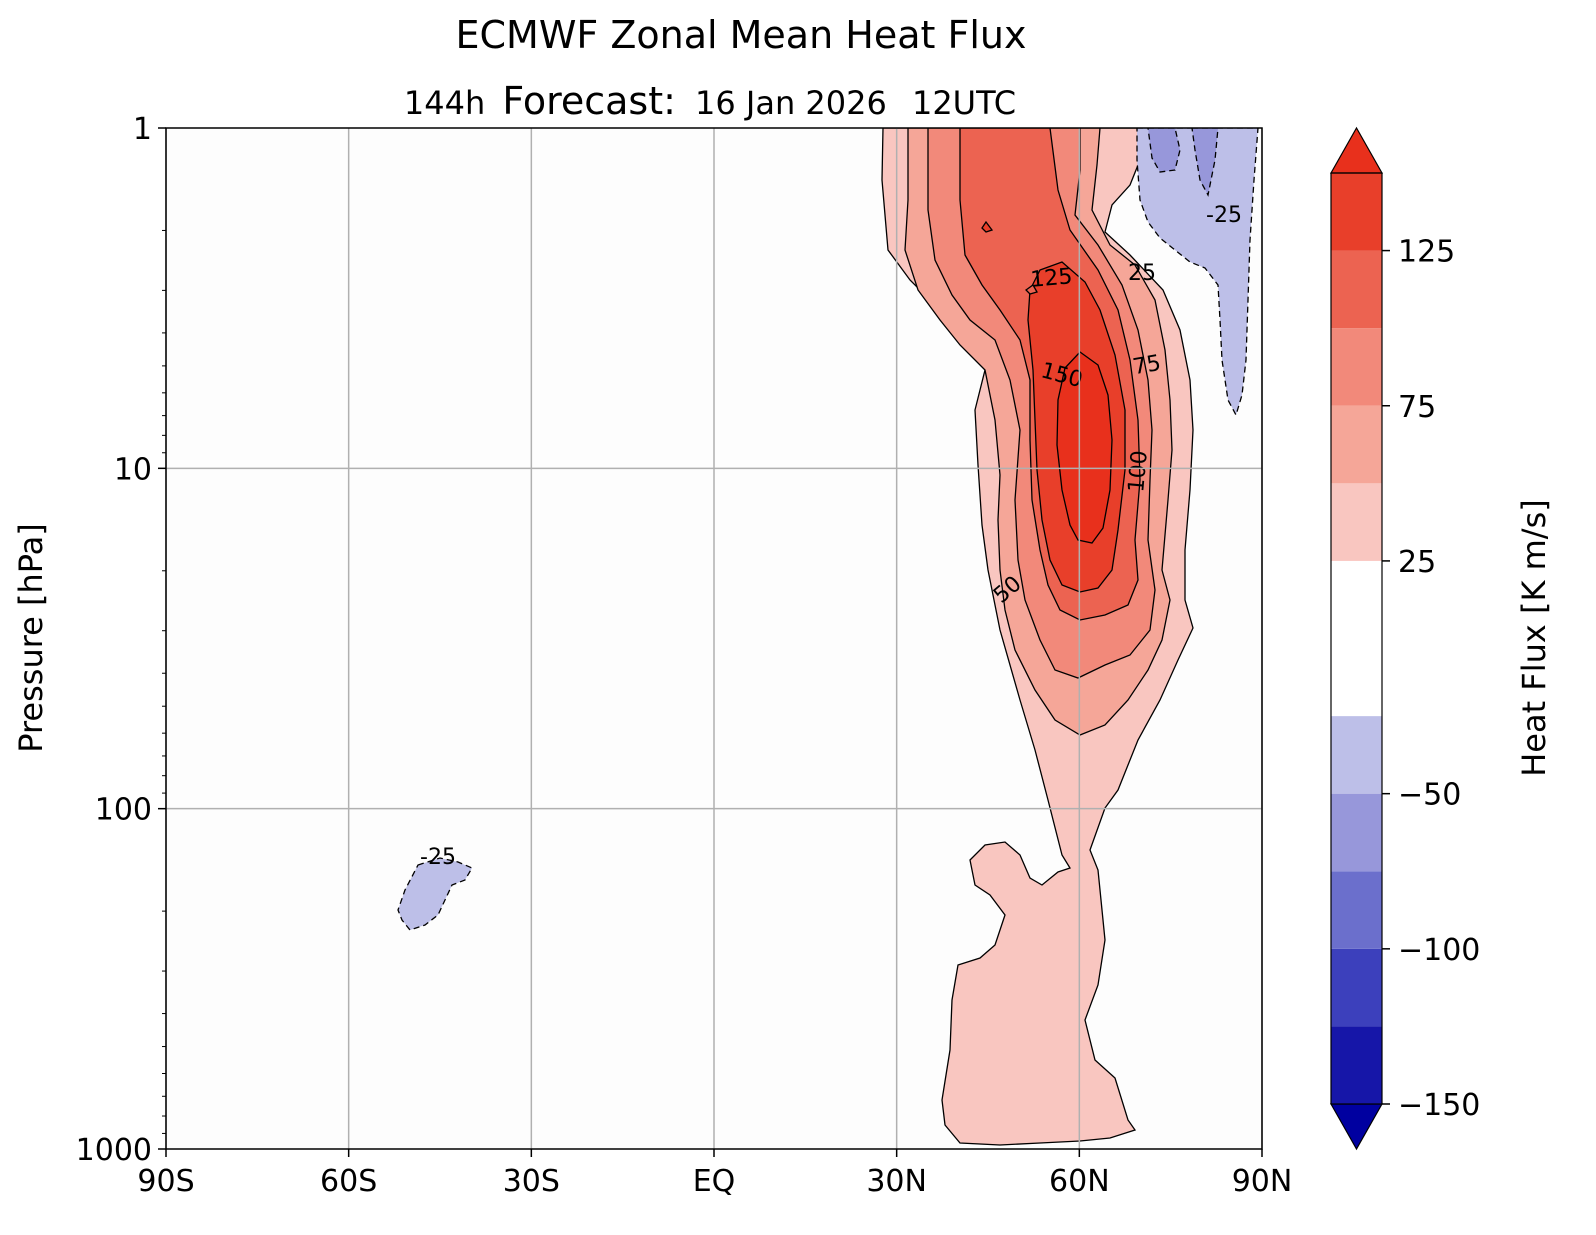 This screenshot has height=1235, width=1596. Describe the element at coordinates (1183, 162) in the screenshot. I see `contour-fill-neg50-north` at that location.